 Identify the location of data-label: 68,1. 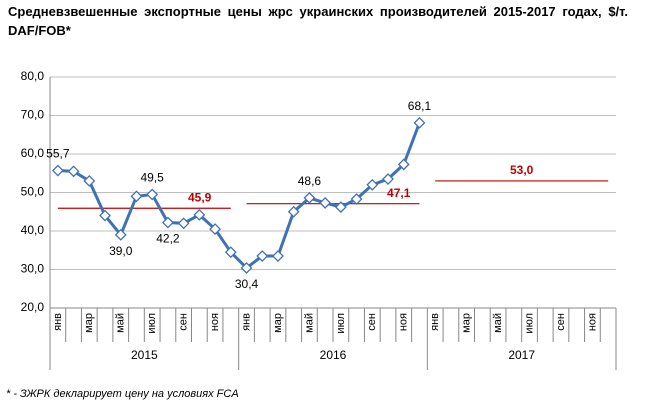
(420, 106).